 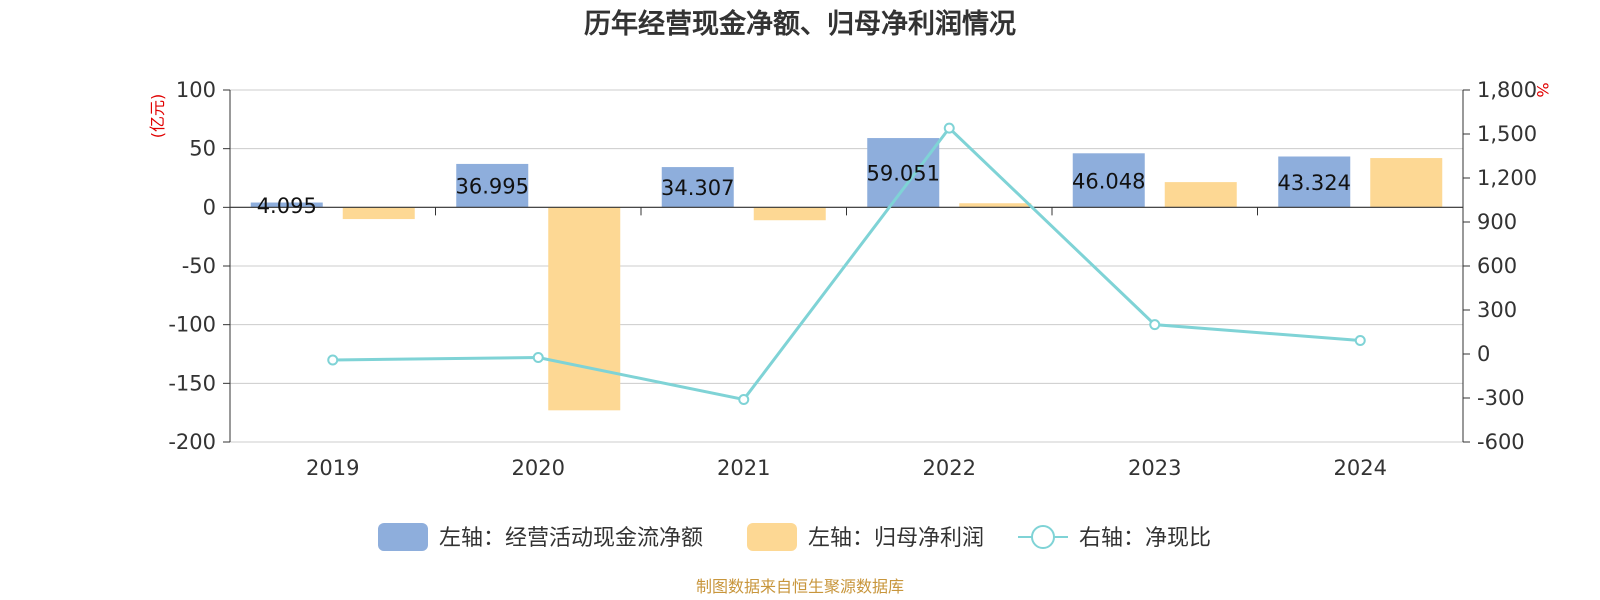 What do you see at coordinates (804, 190) in the screenshot?
I see `data-labels: 4.095 36.995 34.307 59.051 46.048 43.324` at bounding box center [804, 190].